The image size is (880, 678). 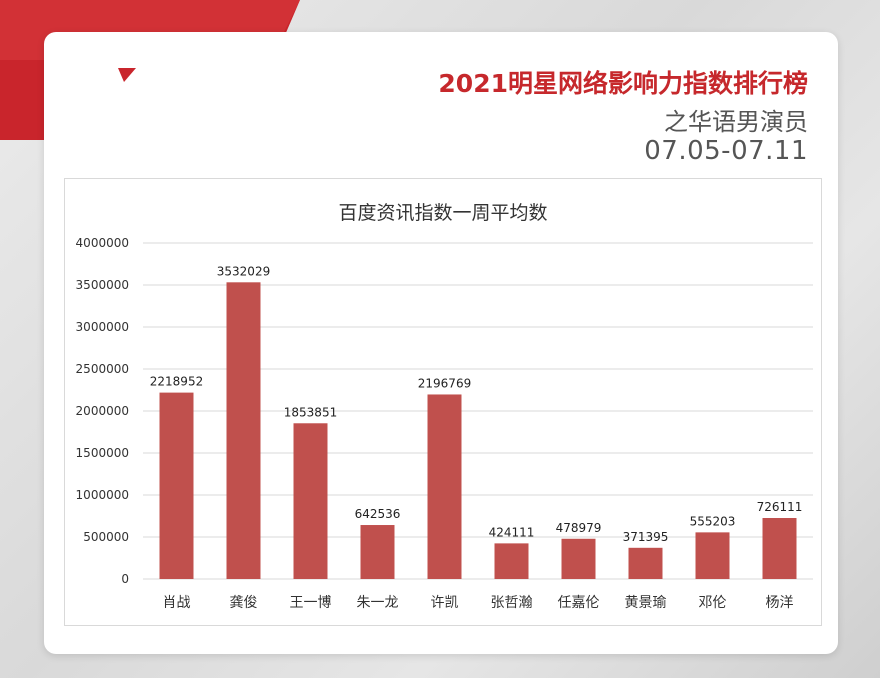 What do you see at coordinates (445, 603) in the screenshot?
I see `x-tick-label: 许凯` at bounding box center [445, 603].